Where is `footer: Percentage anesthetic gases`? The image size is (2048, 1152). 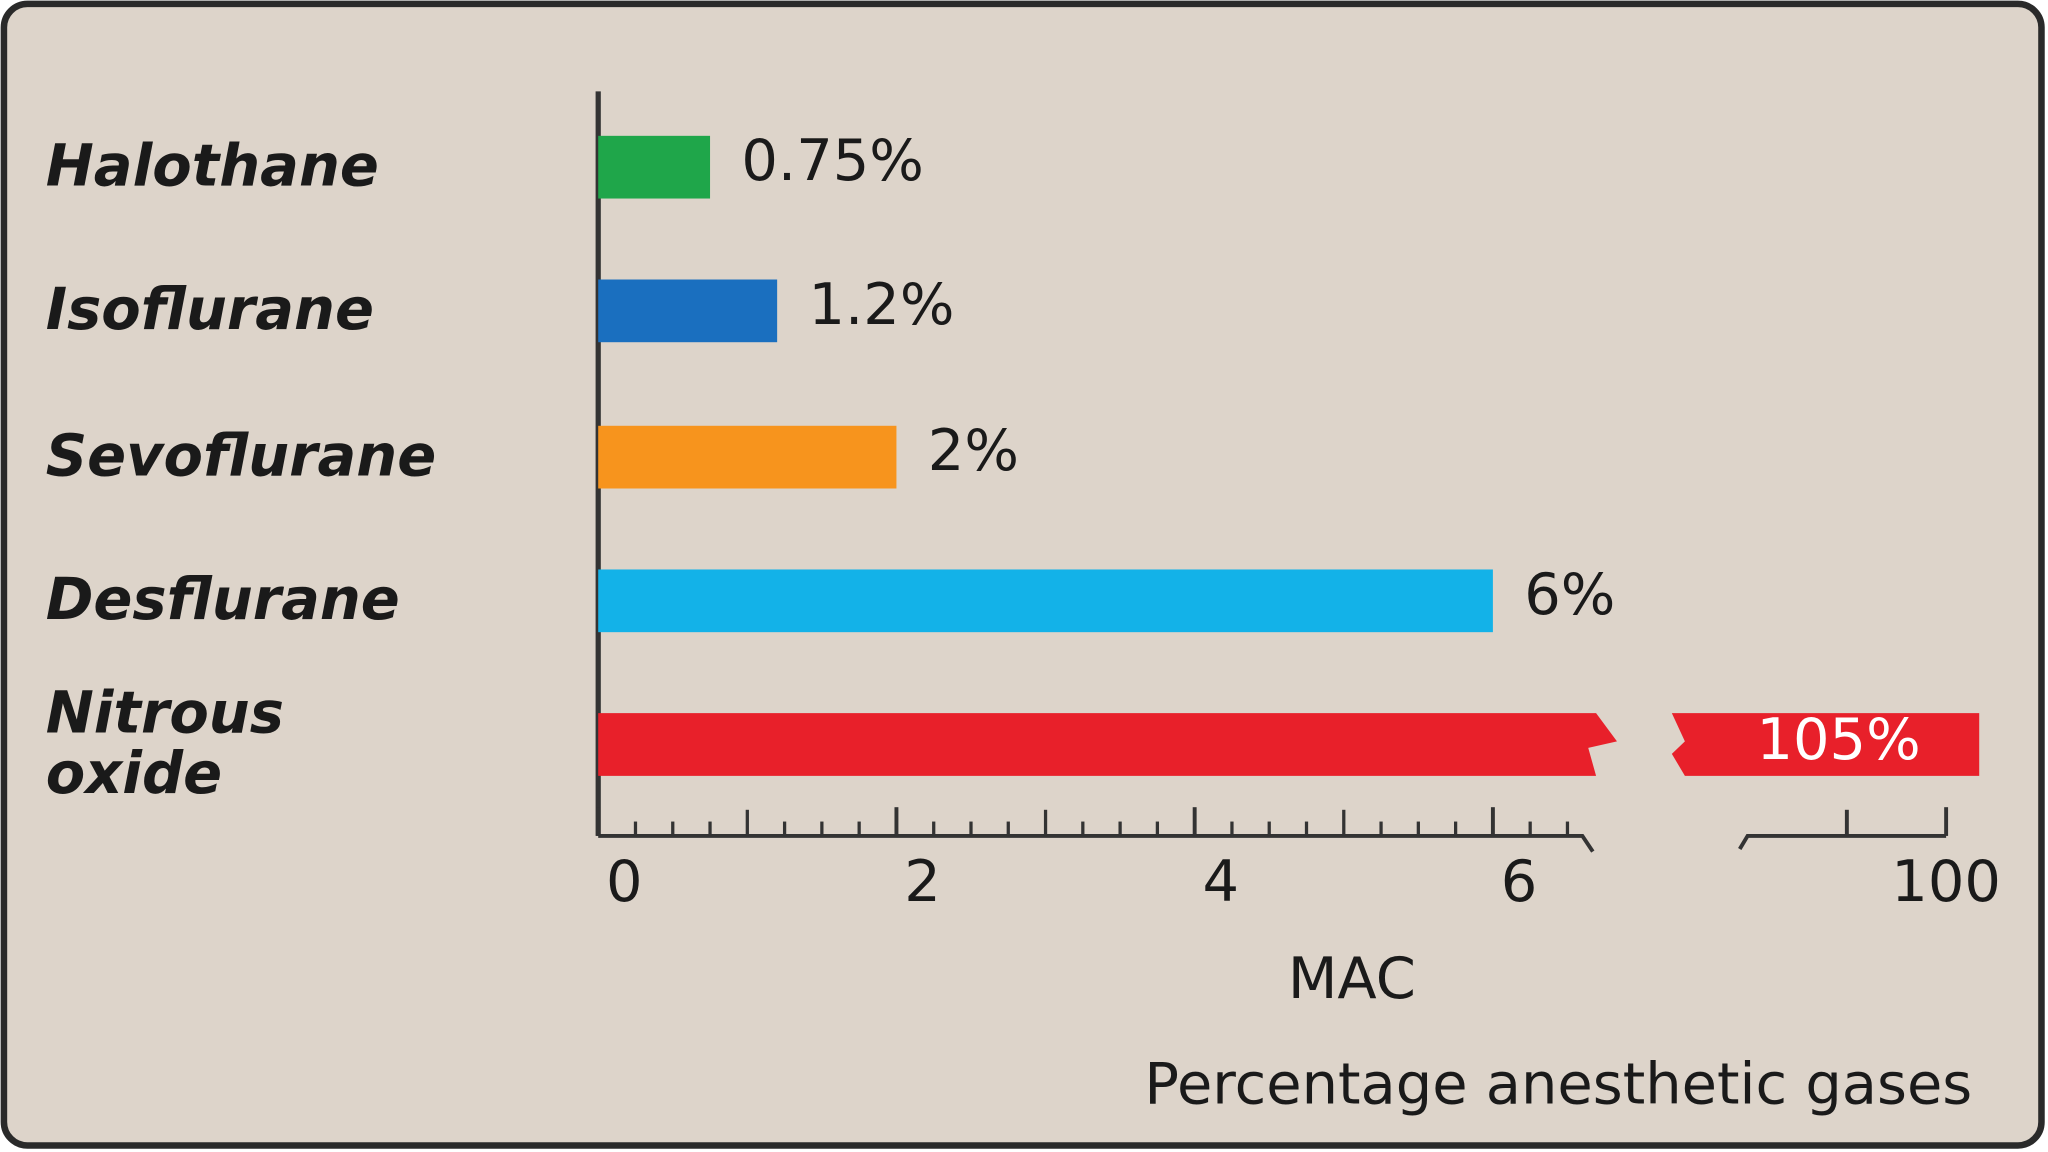
footer: Percentage anesthetic gases is located at coordinates (1558, 1084).